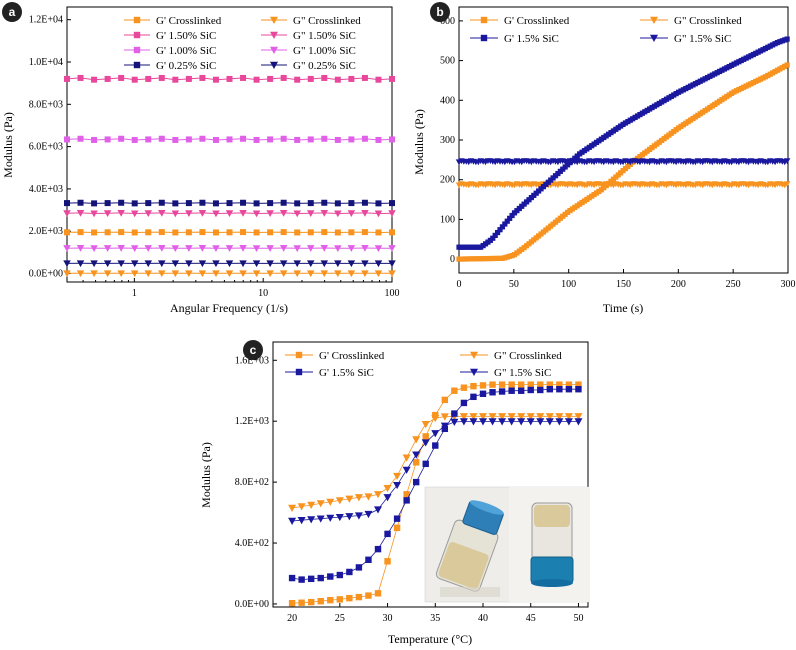  What do you see at coordinates (46, 20) in the screenshot?
I see `y-tick-label: 1.2E+04` at bounding box center [46, 20].